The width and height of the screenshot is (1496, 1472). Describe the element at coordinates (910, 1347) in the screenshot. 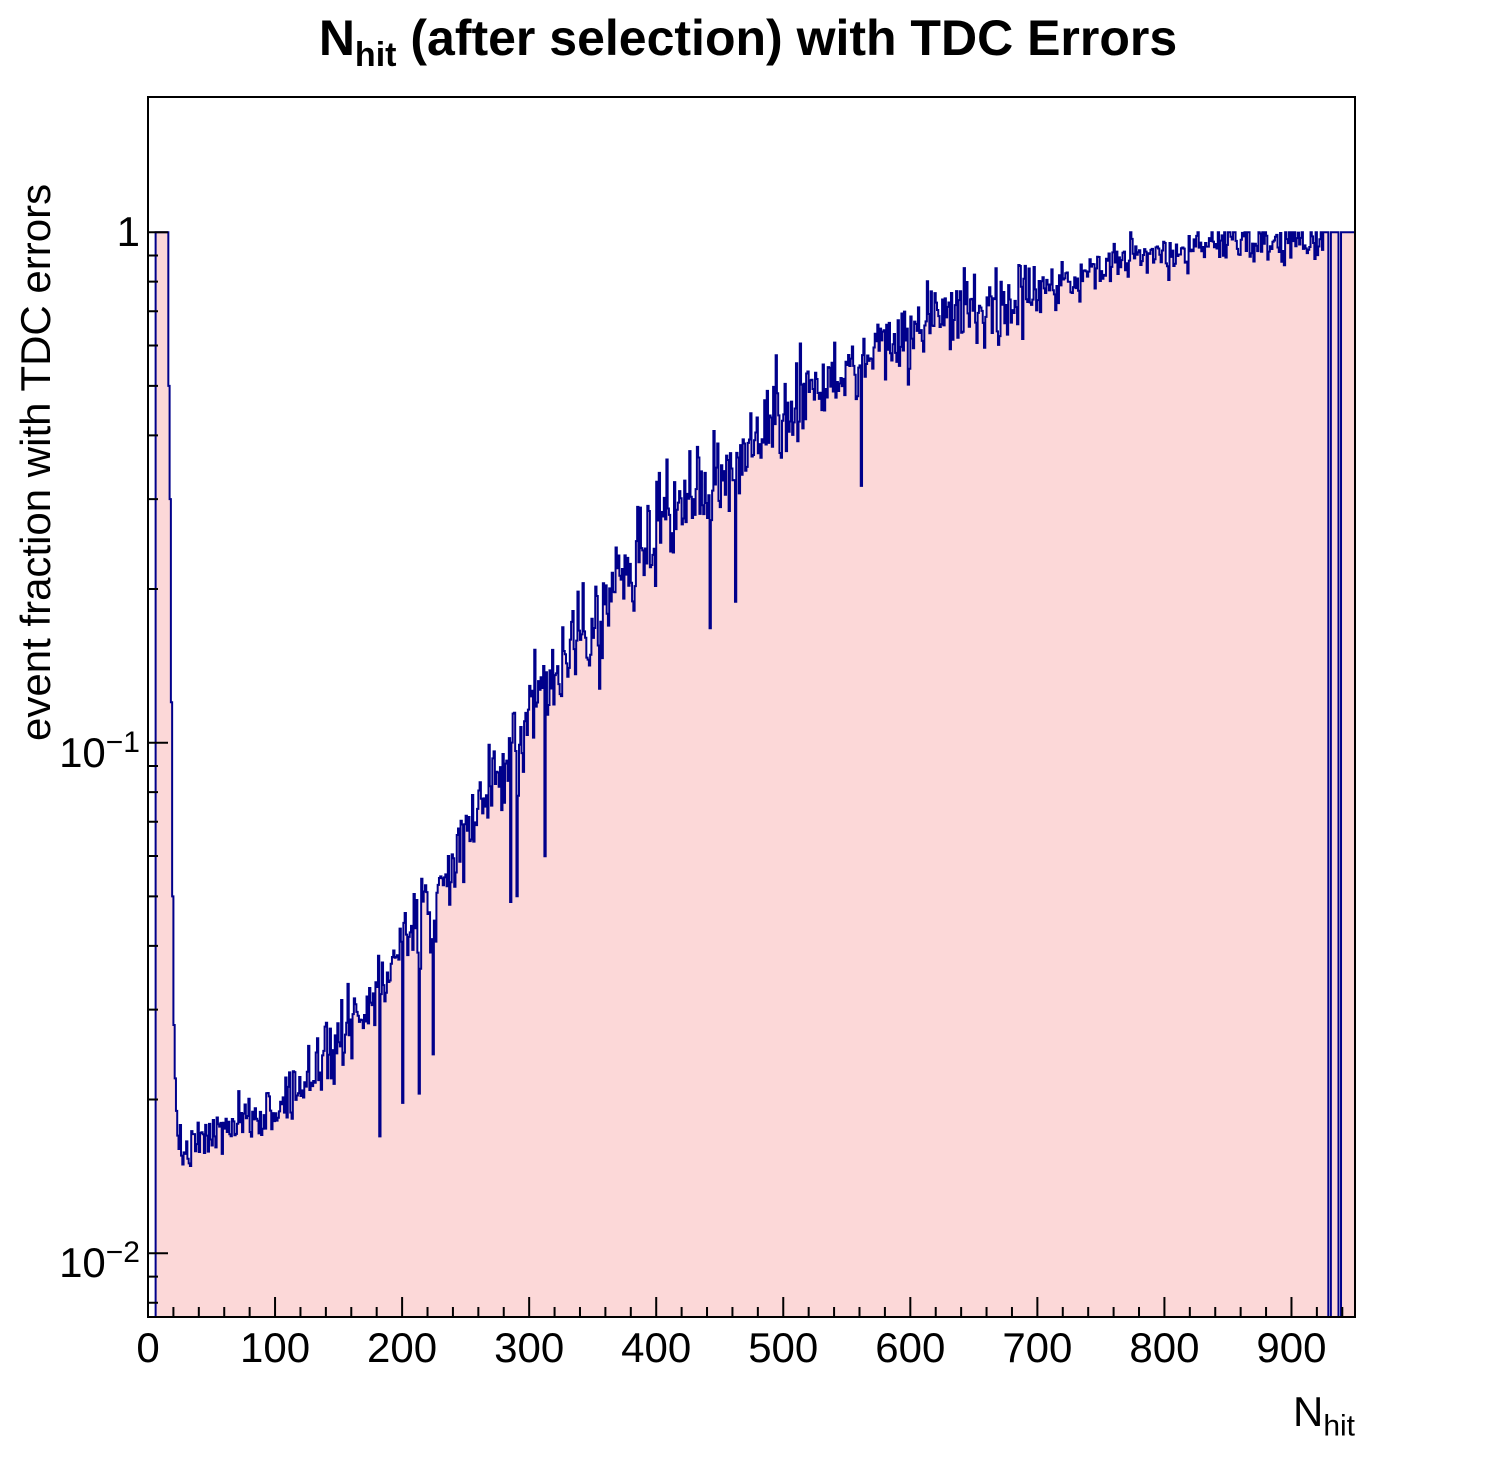

I see `x-tick-label: 600` at that location.